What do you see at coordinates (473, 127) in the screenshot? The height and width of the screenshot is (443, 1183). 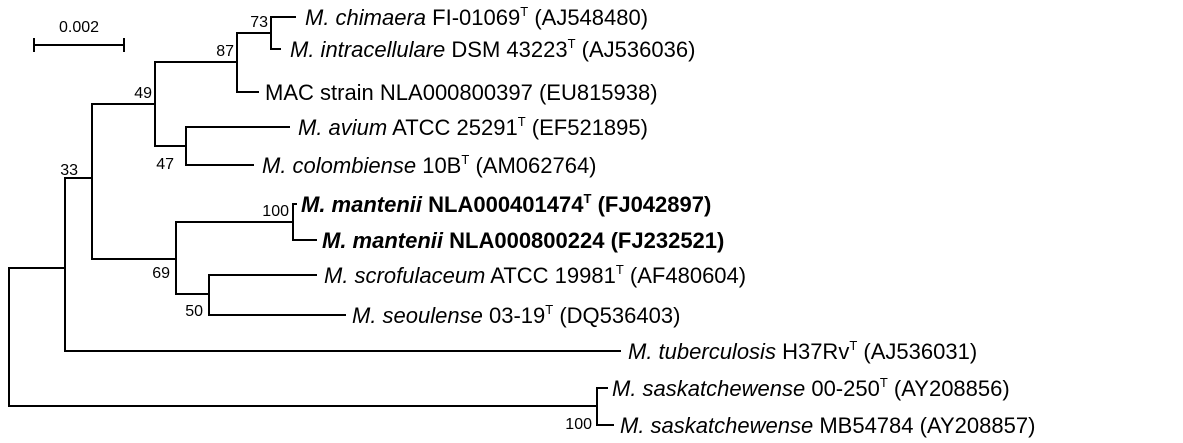 I see `taxon-label-avium: M. avium ATCC 25291T (EF521895)` at bounding box center [473, 127].